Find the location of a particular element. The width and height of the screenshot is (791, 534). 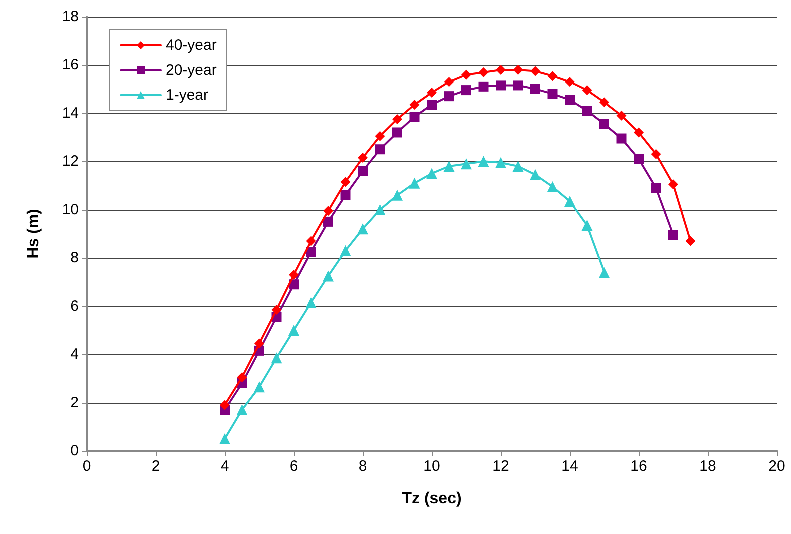

legend-label: 1-year is located at coordinates (187, 95).